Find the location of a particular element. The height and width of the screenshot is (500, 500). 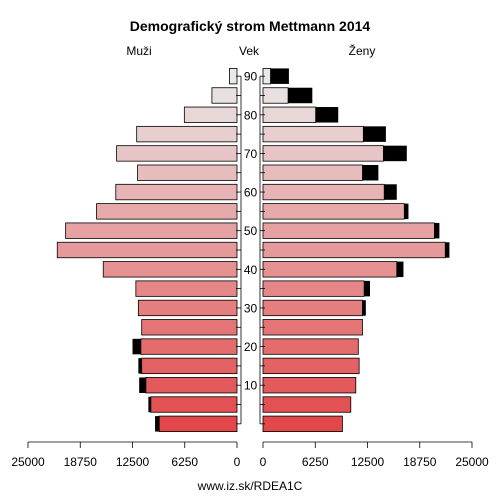

source-label: www.iz.sk/RDEA1C is located at coordinates (250, 486).